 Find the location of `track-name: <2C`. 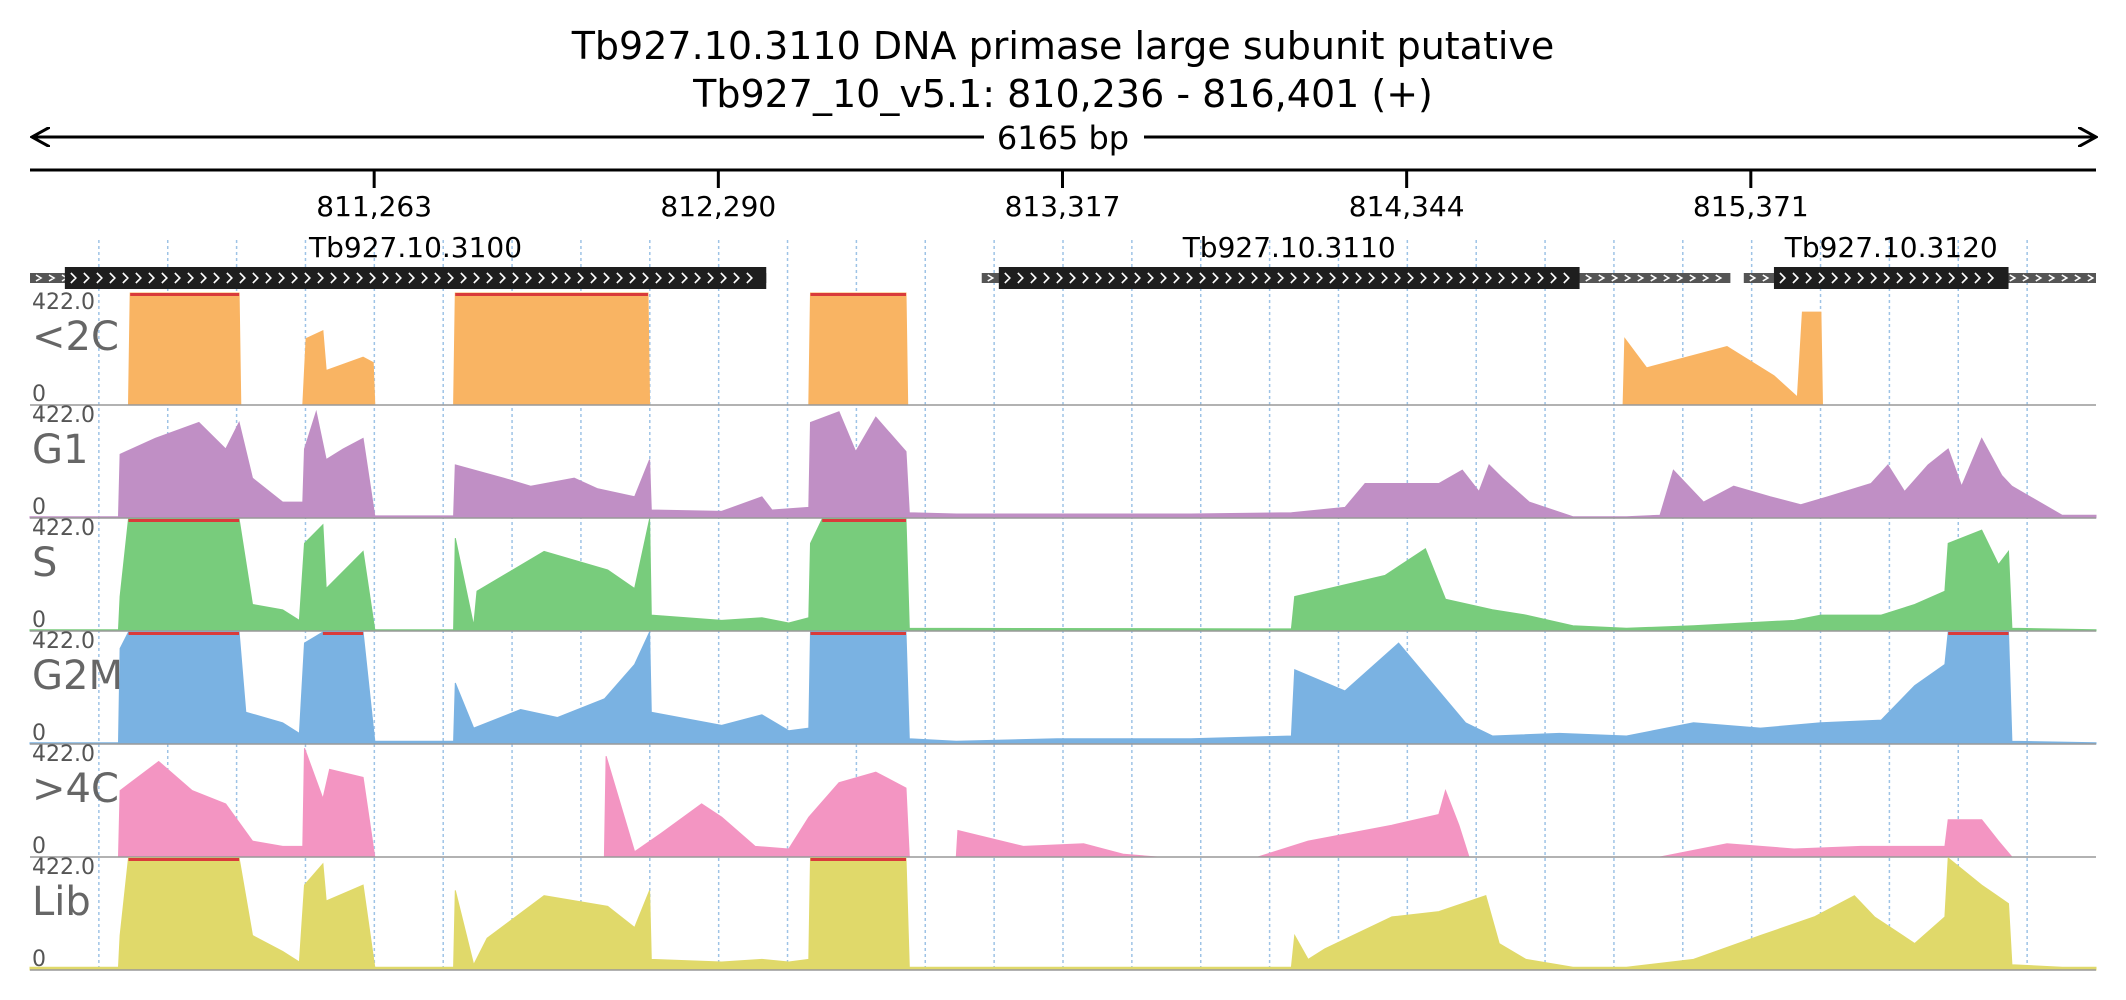

track-name: <2C is located at coordinates (75, 337).